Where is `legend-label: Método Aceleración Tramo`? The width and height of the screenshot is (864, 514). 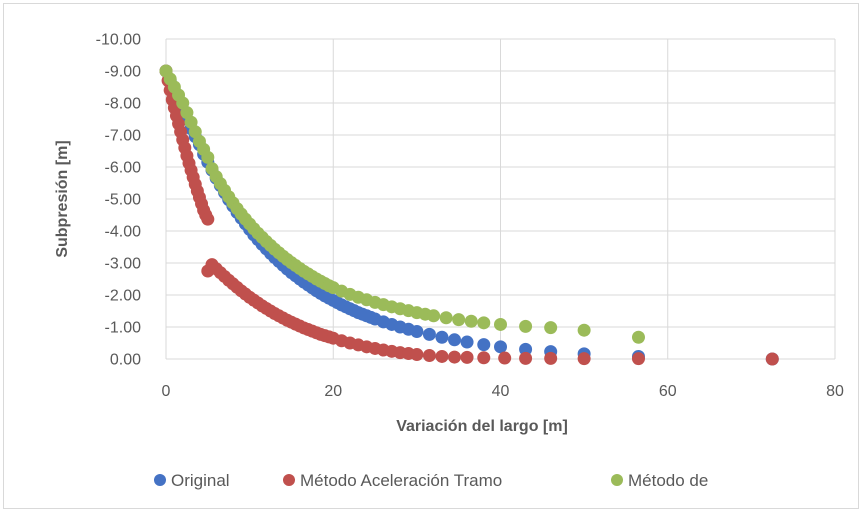
legend-label: Método Aceleración Tramo is located at coordinates (401, 480).